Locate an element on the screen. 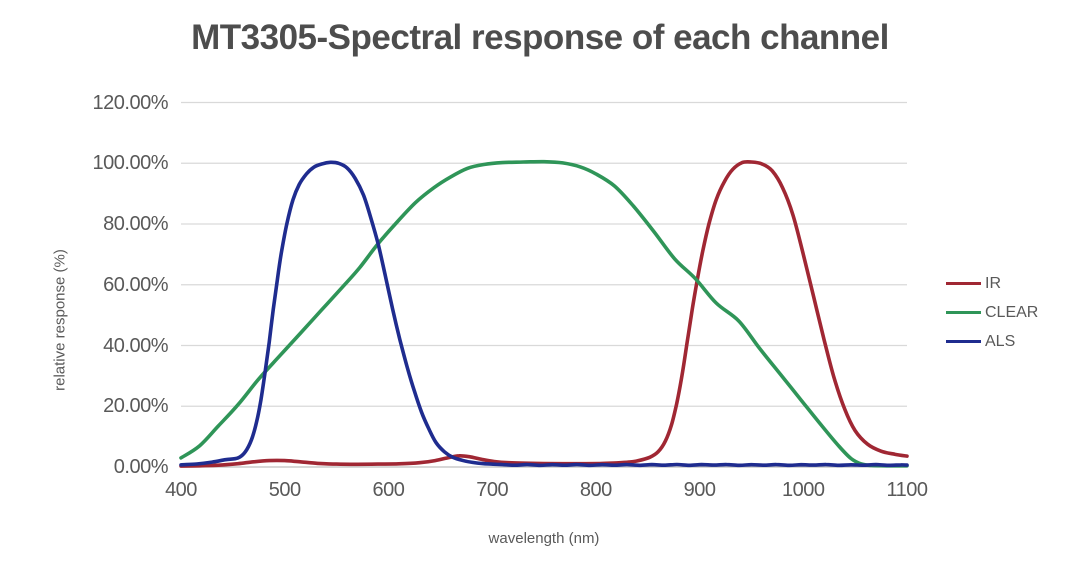 The width and height of the screenshot is (1080, 570). y-axis-title: relative response (%) is located at coordinates (60, 320).